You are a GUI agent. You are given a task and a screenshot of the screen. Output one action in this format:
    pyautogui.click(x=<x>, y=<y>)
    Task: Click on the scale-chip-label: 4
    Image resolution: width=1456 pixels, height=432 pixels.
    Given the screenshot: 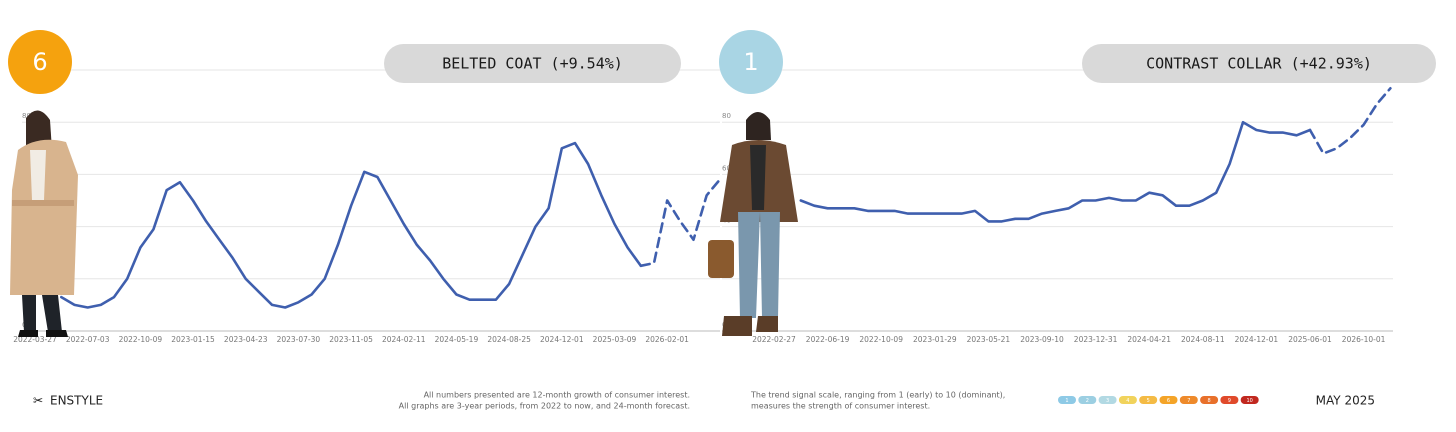 What is the action you would take?
    pyautogui.click(x=1127, y=401)
    